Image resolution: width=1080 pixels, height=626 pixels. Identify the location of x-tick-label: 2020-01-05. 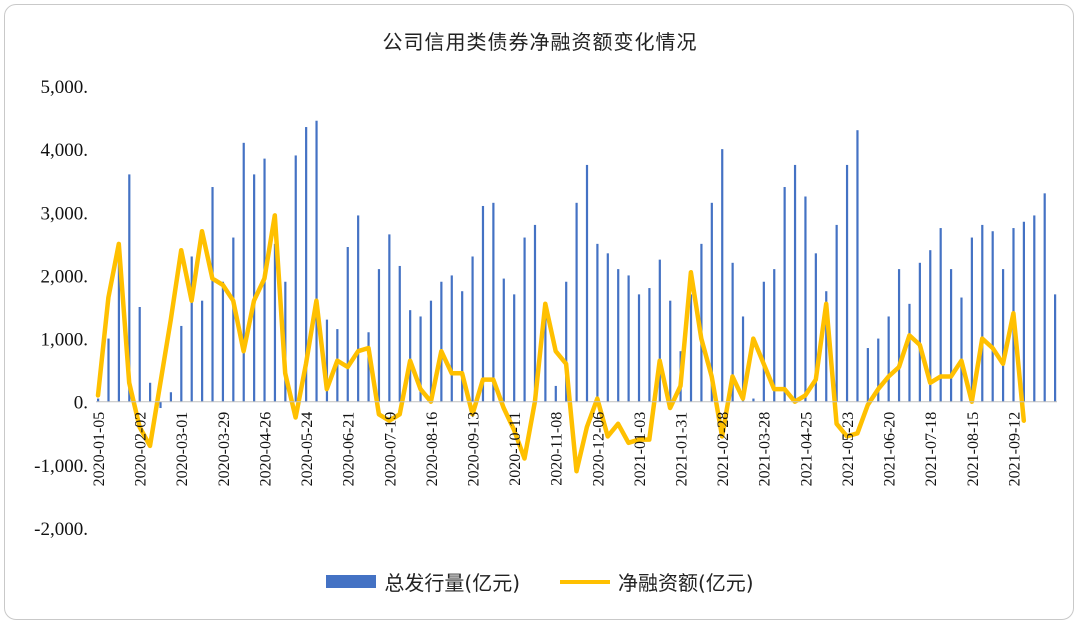
(99, 449).